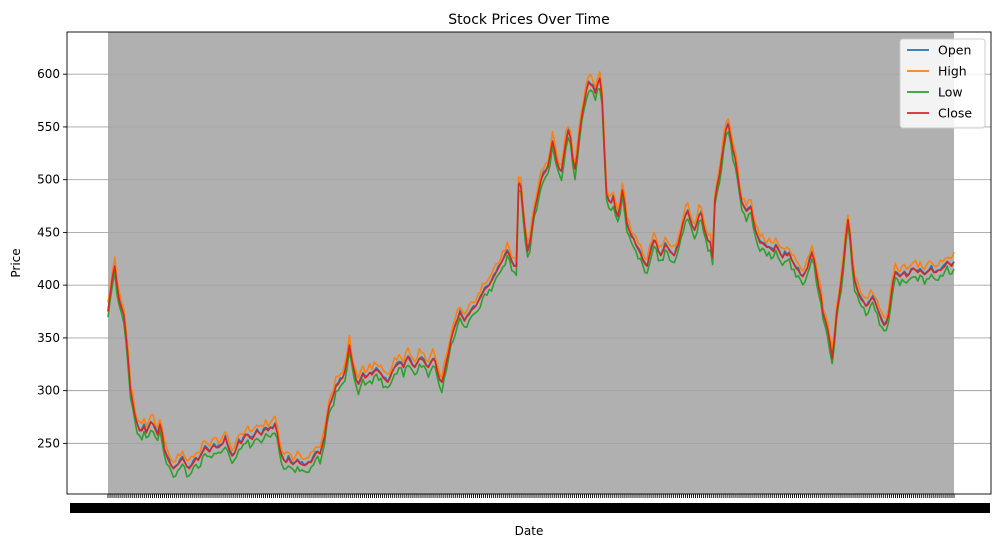 The width and height of the screenshot is (1005, 547). Describe the element at coordinates (528, 20) in the screenshot. I see `chart-title: Stock Prices Over Time` at that location.